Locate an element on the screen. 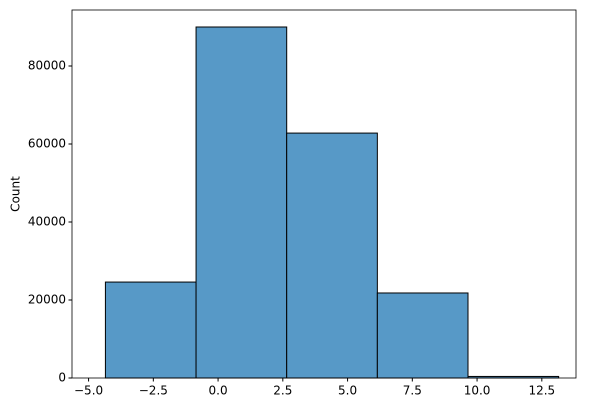 The height and width of the screenshot is (413, 589). x-tick-label: 0.0 is located at coordinates (218, 391).